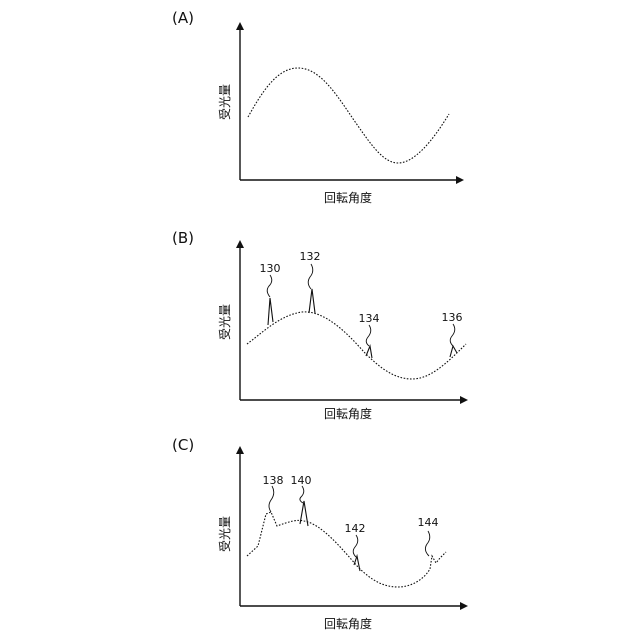 Image resolution: width=640 pixels, height=640 pixels. What do you see at coordinates (225, 322) in the screenshot?
I see `panel-b-y-axis-label: 受光量` at bounding box center [225, 322].